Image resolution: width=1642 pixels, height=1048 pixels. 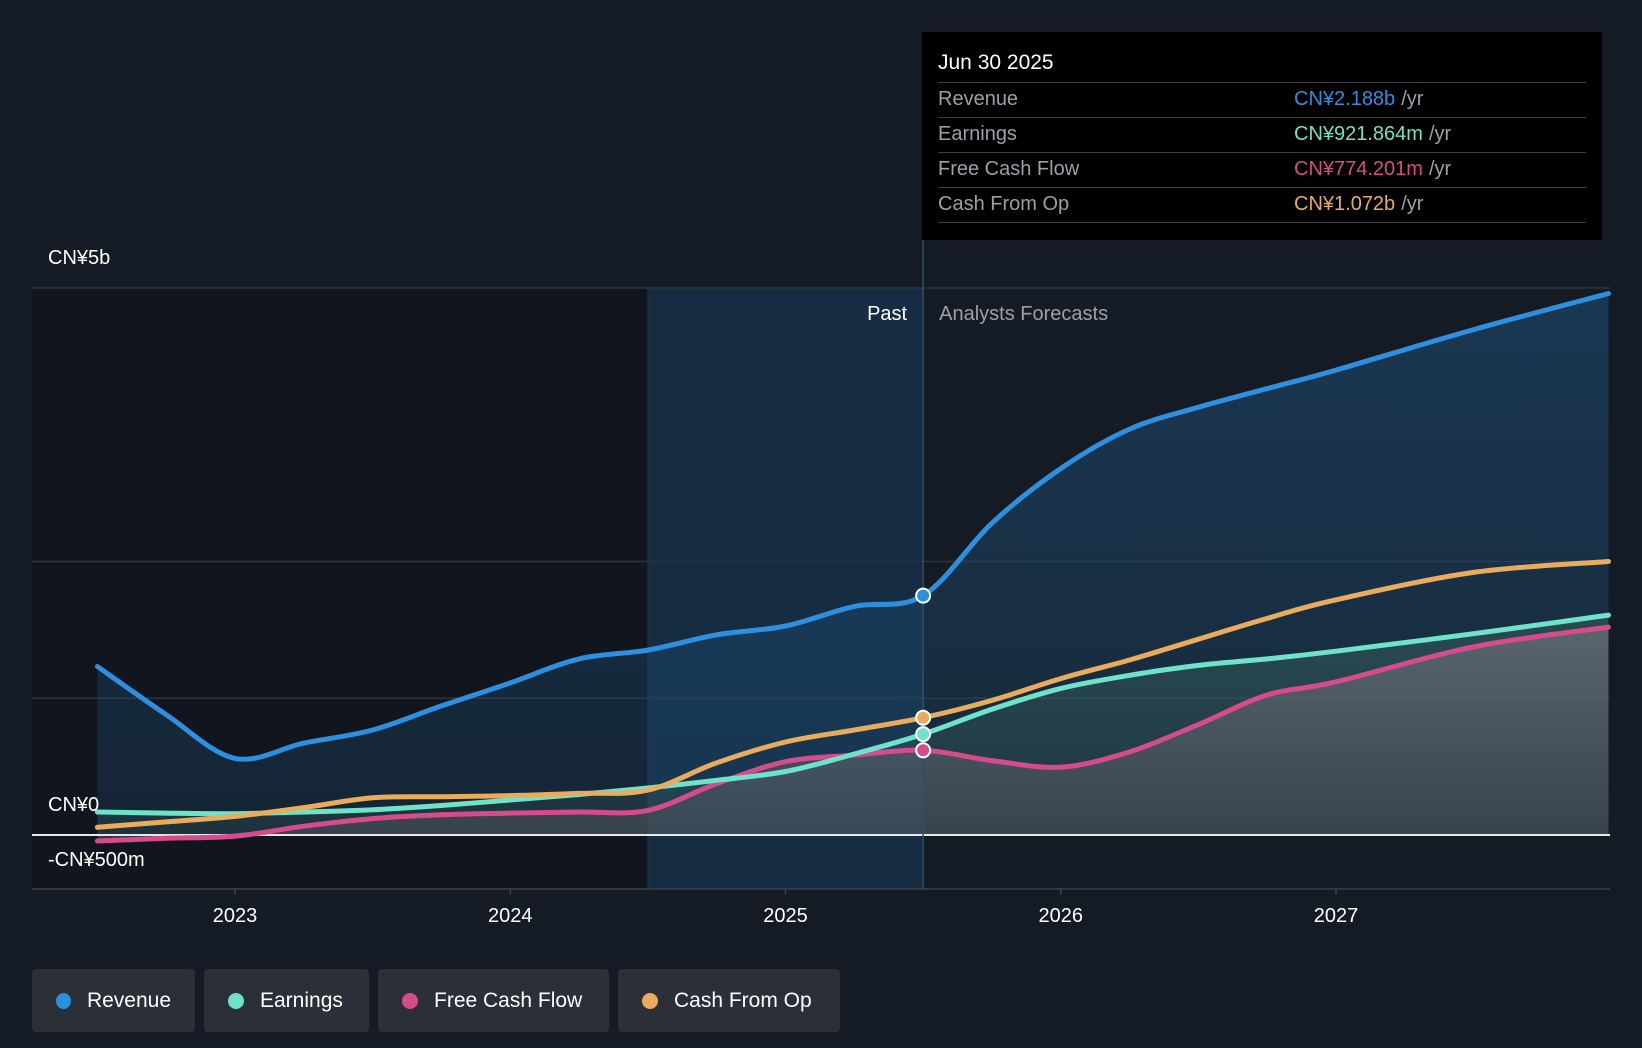 What do you see at coordinates (1262, 170) in the screenshot?
I see `tooltip-row-free-cash-flow: Free Cash Flow CN¥774.201m /yr` at bounding box center [1262, 170].